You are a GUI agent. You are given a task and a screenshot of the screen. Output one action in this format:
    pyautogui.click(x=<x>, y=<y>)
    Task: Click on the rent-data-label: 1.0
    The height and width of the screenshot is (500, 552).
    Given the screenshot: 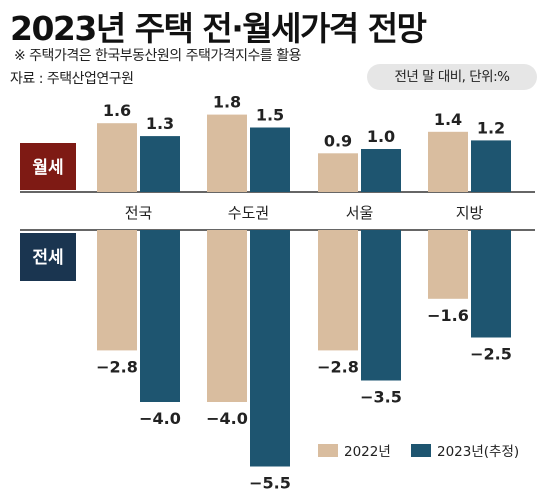 What is the action you would take?
    pyautogui.click(x=381, y=136)
    